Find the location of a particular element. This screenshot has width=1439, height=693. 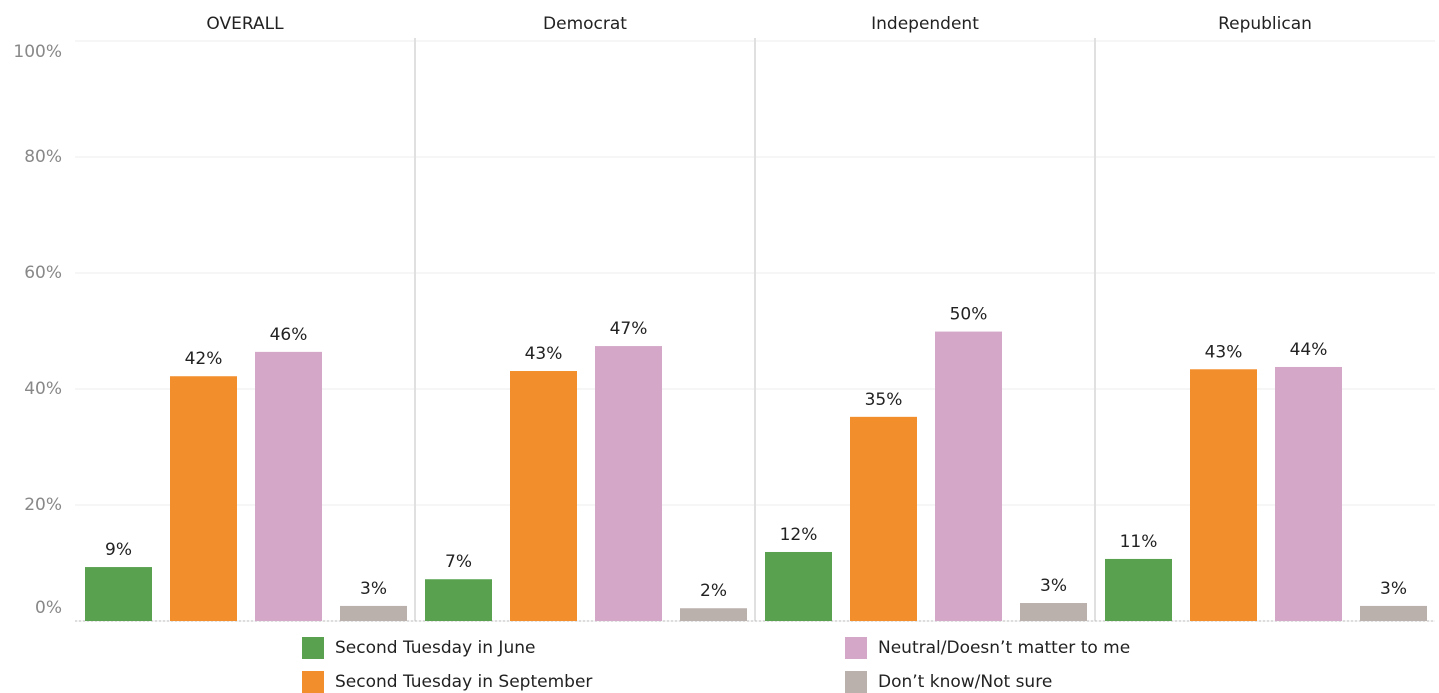

value-label: 9% is located at coordinates (118, 550).